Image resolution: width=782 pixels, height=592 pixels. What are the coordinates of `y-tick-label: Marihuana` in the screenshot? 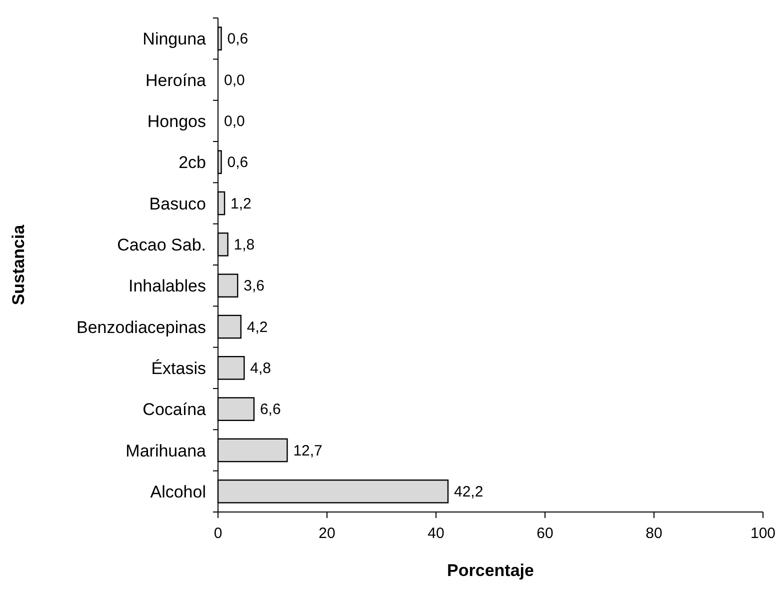 It's located at (166, 450).